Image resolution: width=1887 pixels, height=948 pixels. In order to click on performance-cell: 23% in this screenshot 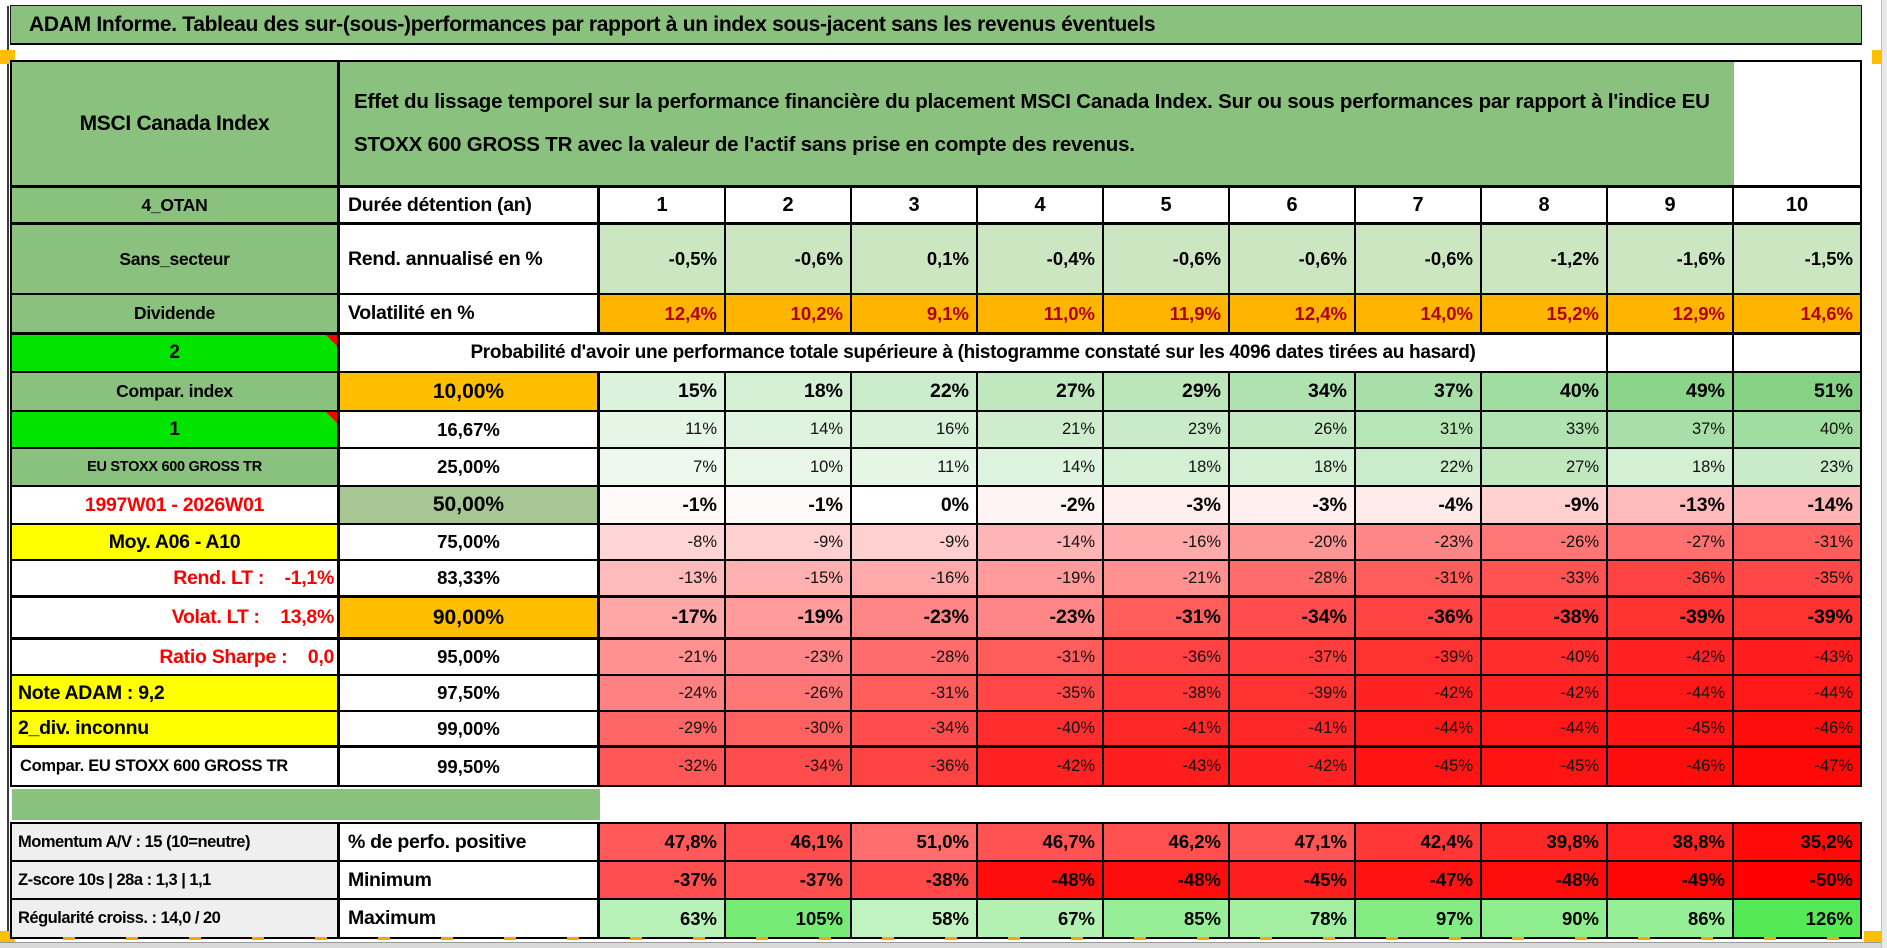, I will do `click(1167, 429)`.